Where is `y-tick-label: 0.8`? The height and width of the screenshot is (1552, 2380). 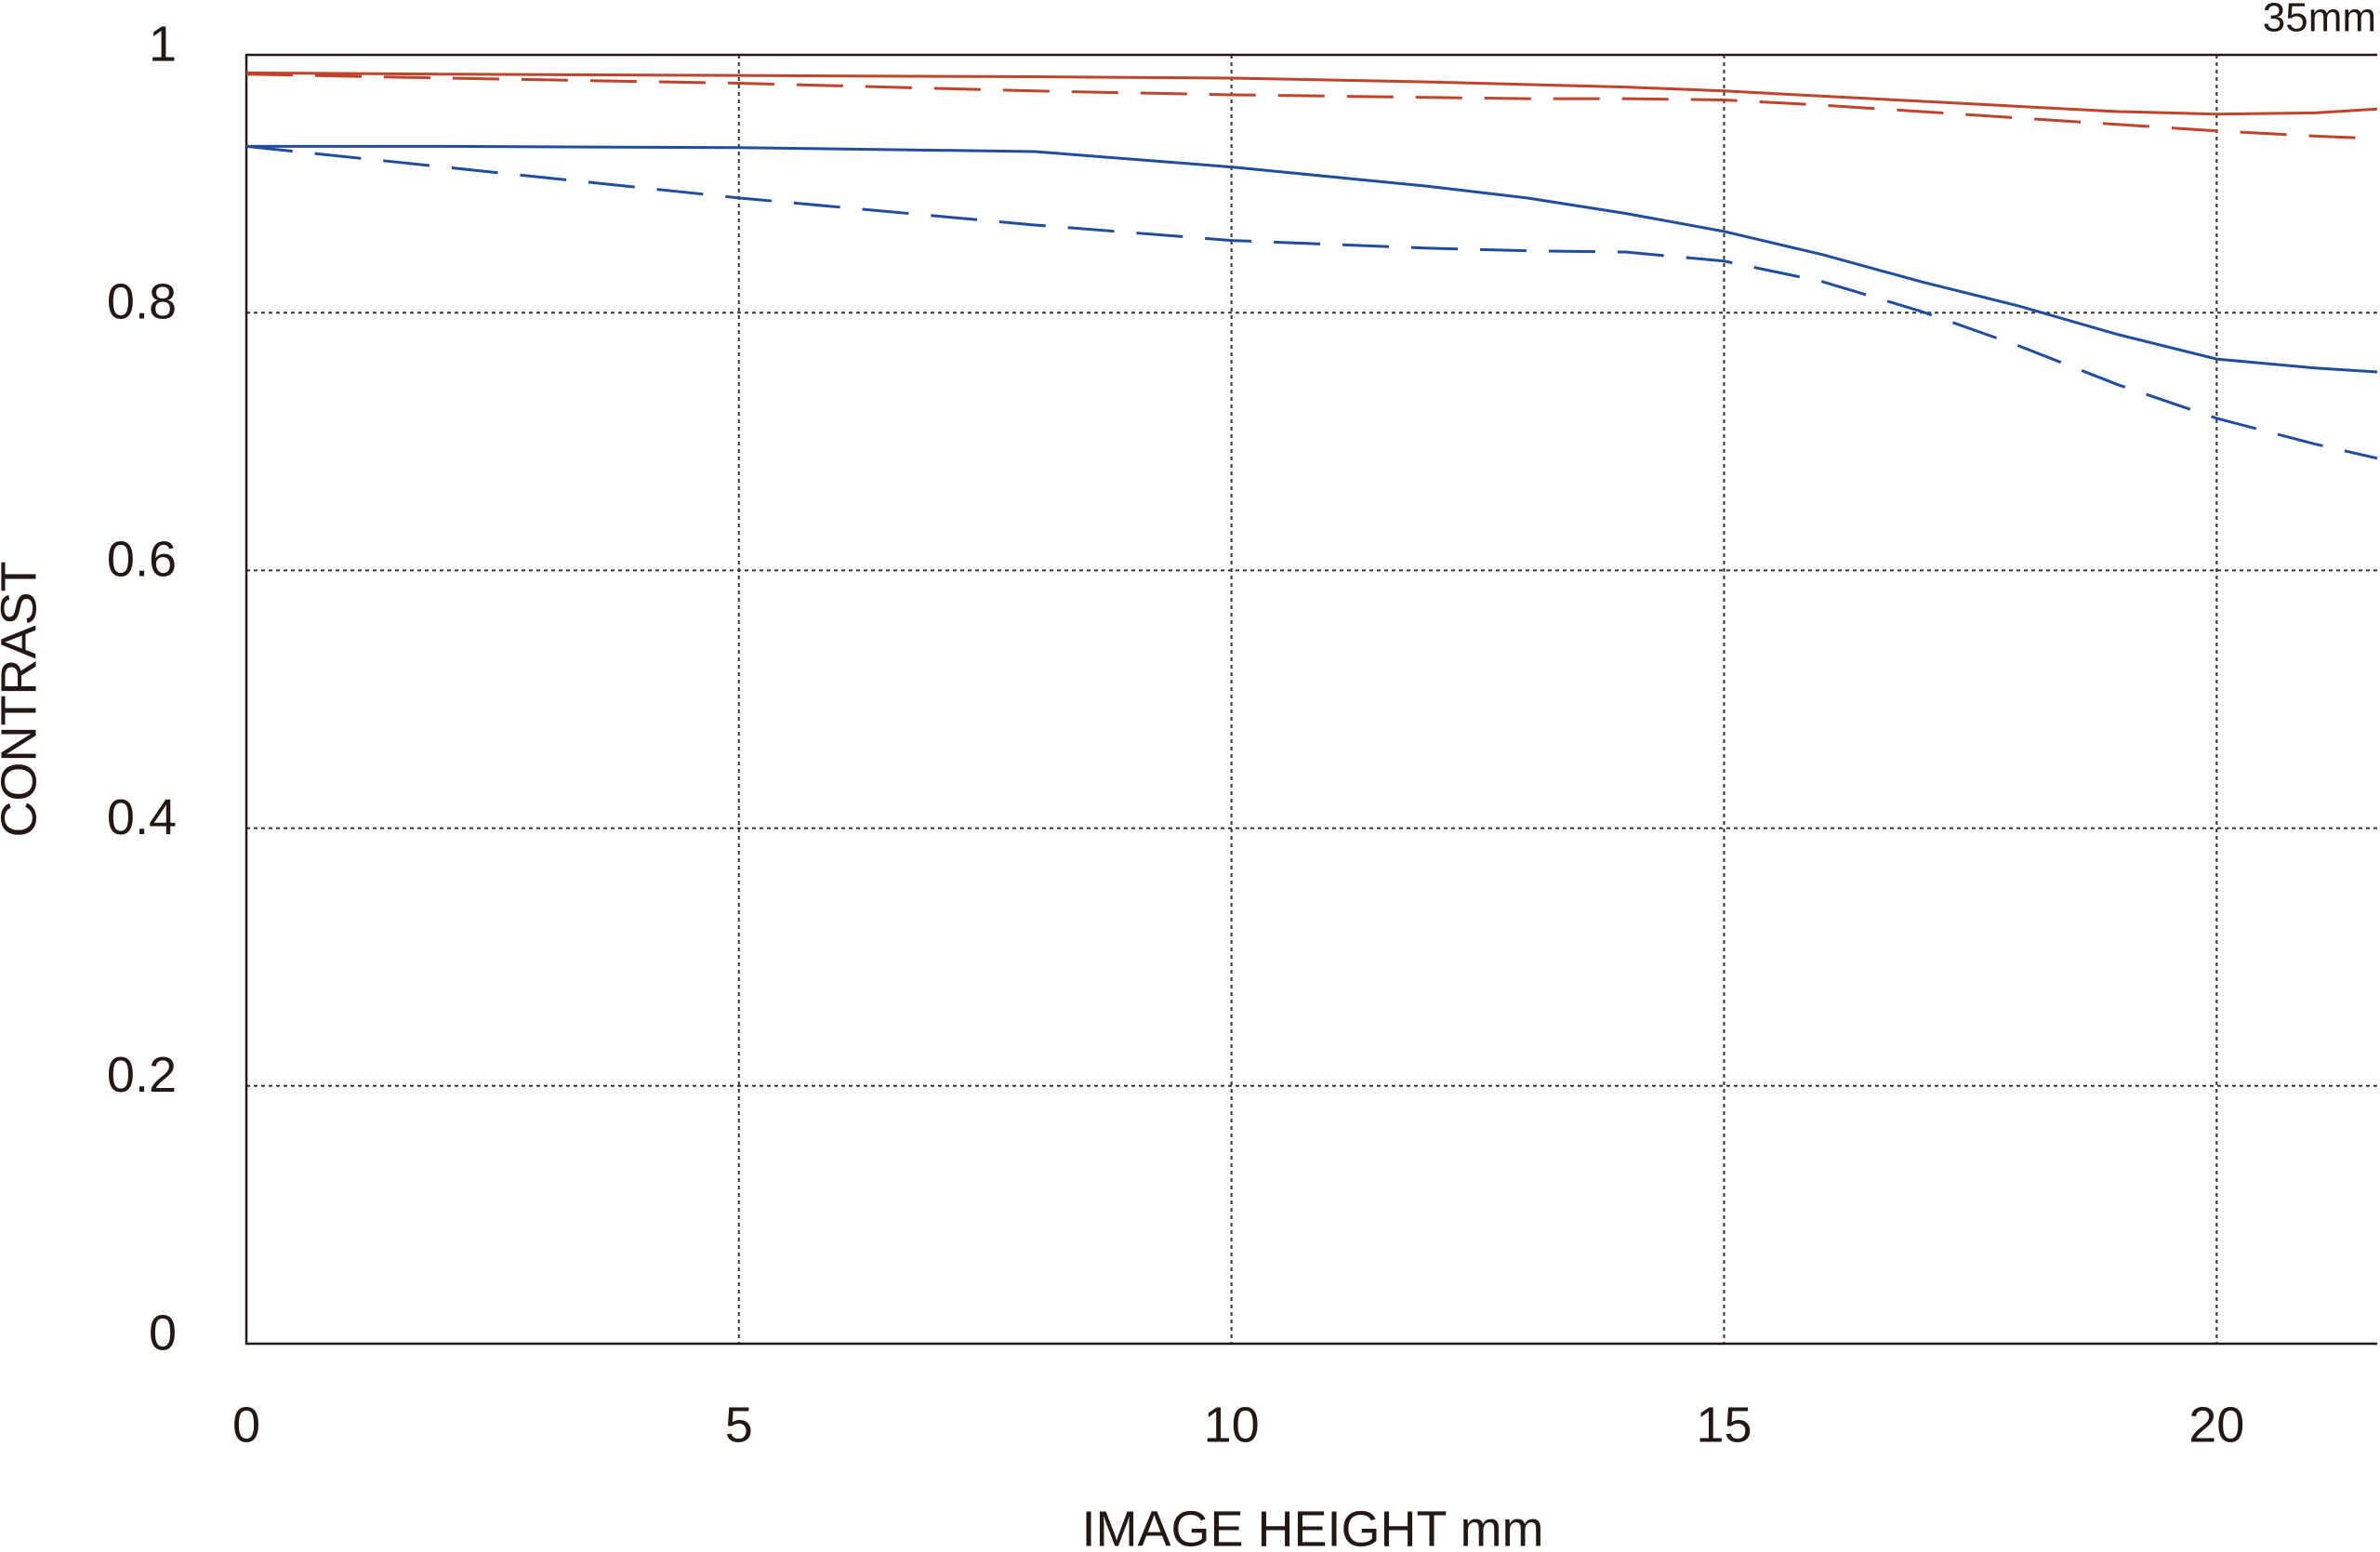 y-tick-label: 0.8 is located at coordinates (142, 301).